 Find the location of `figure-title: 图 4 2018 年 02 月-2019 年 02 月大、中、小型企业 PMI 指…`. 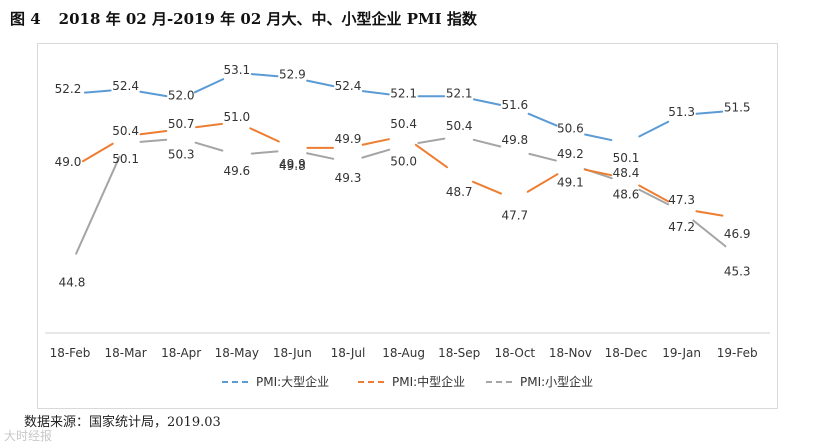

figure-title: 图 4 2018 年 02 月-2019 年 02 月大、中、小型企业 PMI 指… is located at coordinates (243, 18).